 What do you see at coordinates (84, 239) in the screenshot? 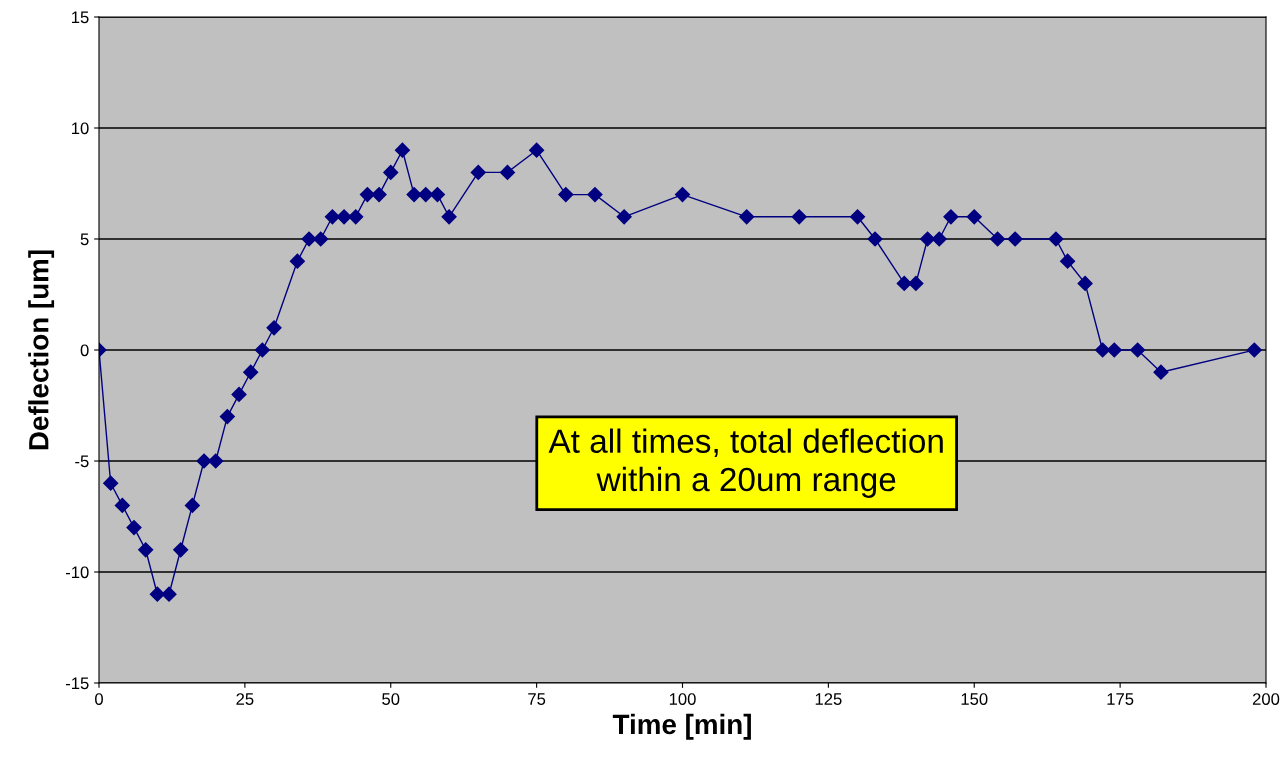
I see `y-tick-label: 5` at bounding box center [84, 239].